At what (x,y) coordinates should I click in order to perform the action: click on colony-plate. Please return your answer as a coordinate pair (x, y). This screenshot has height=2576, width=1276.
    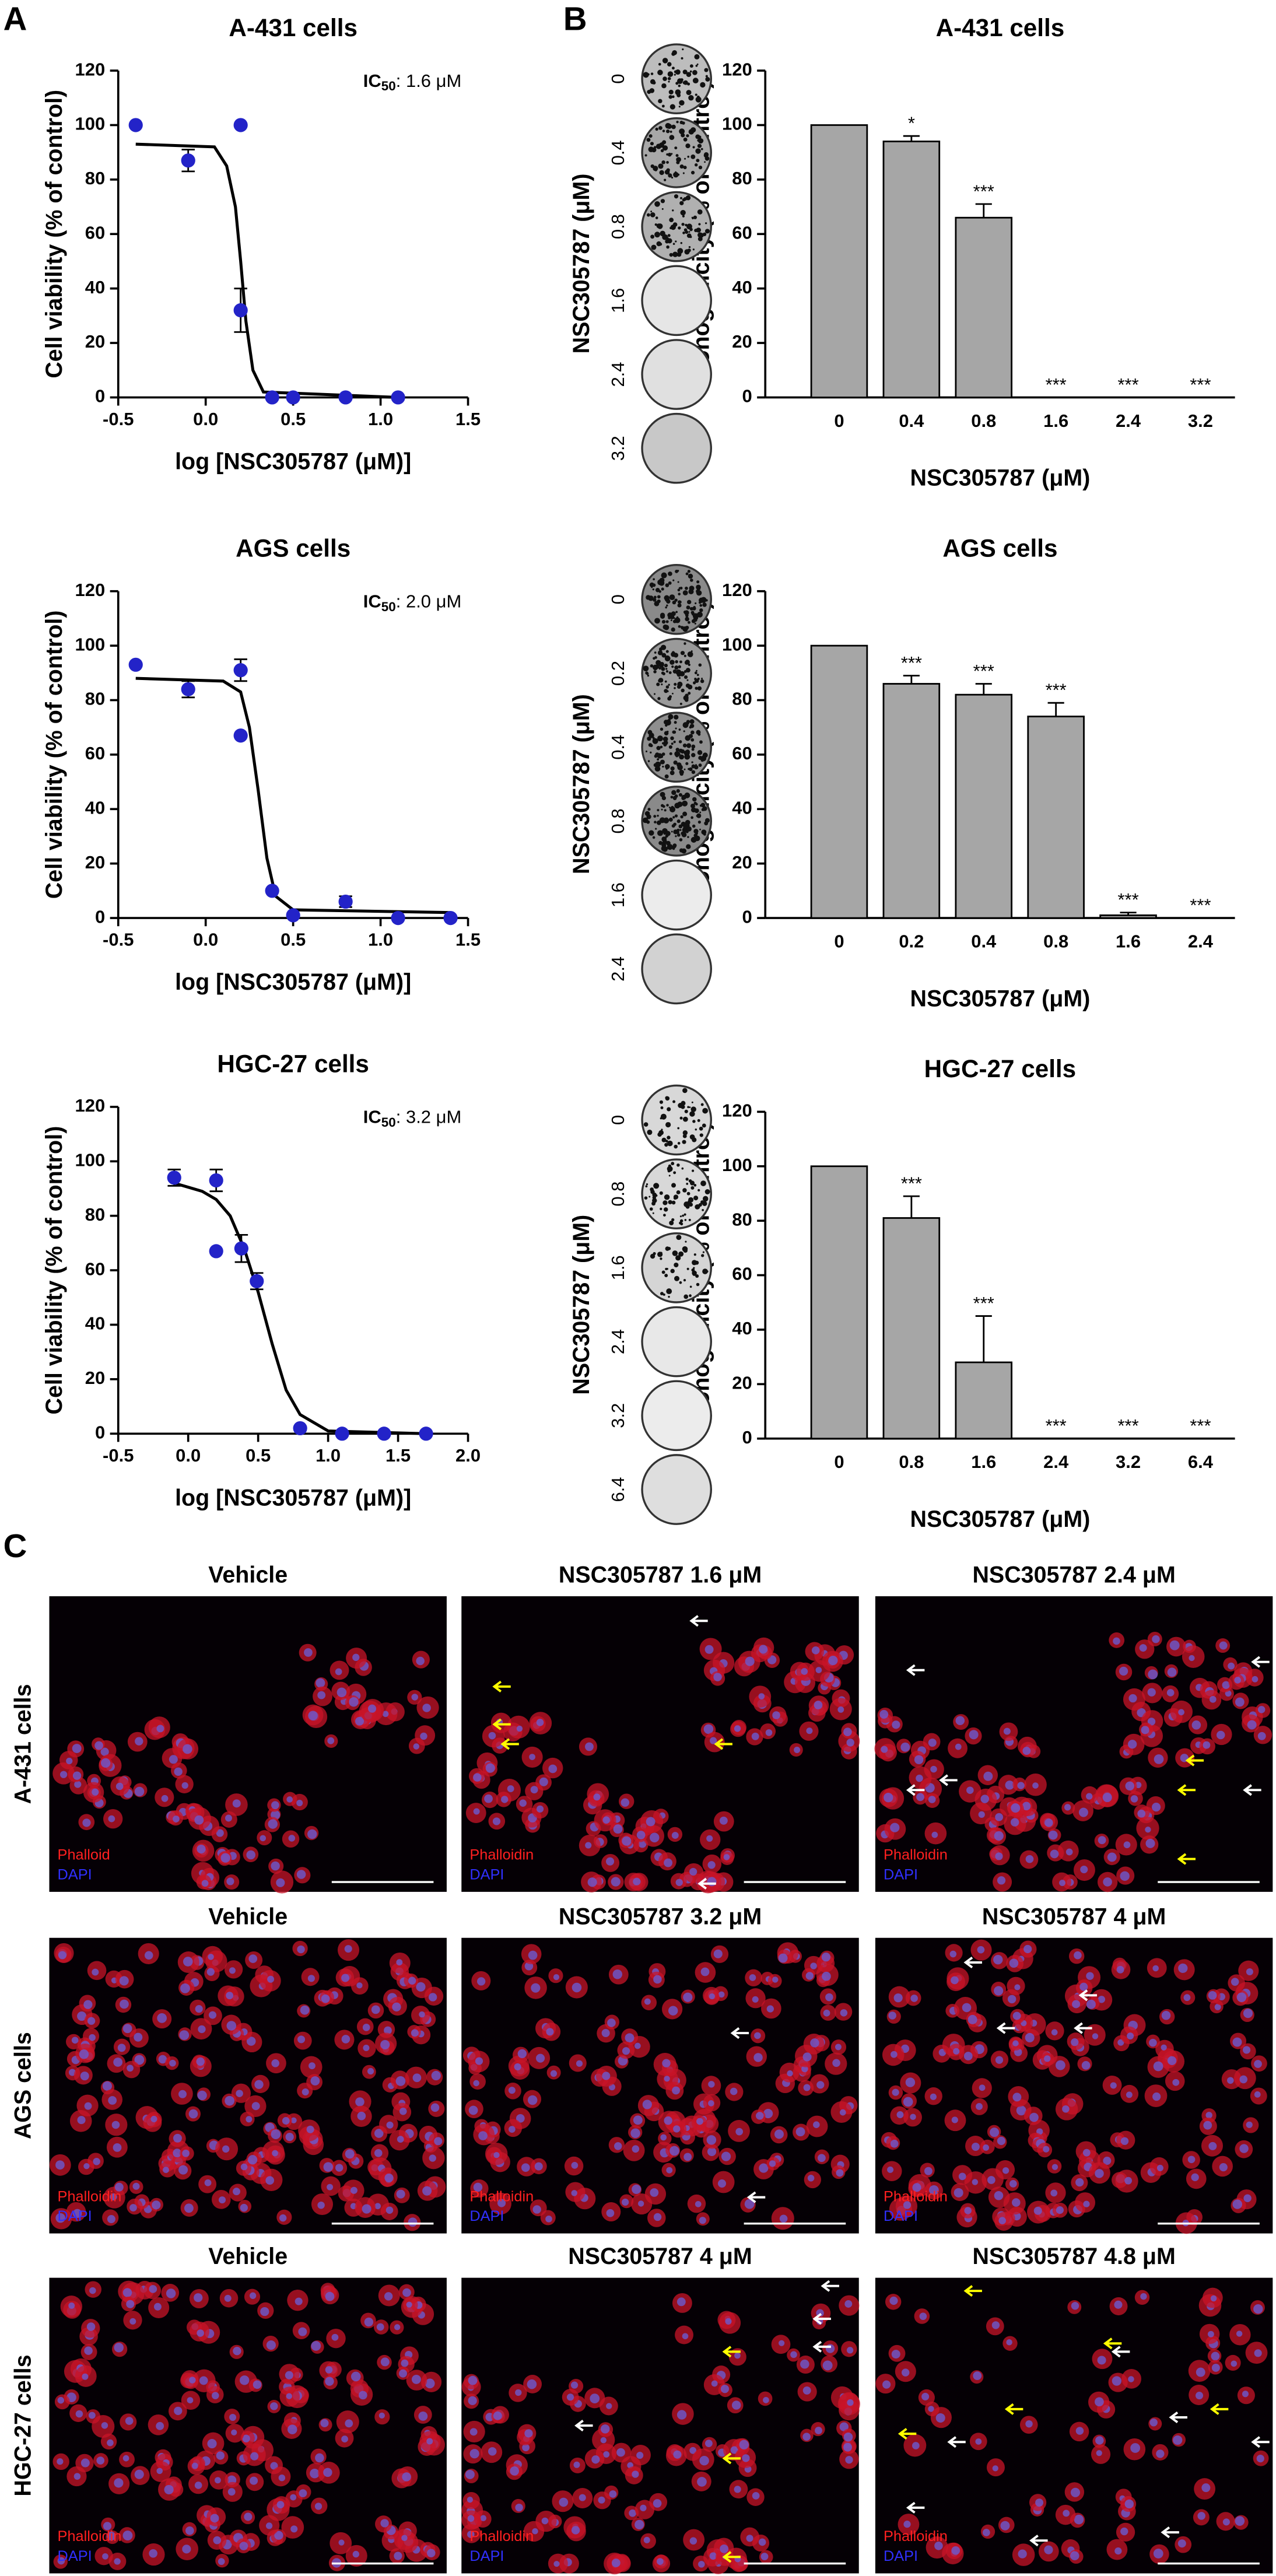
    Looking at the image, I should click on (676, 448).